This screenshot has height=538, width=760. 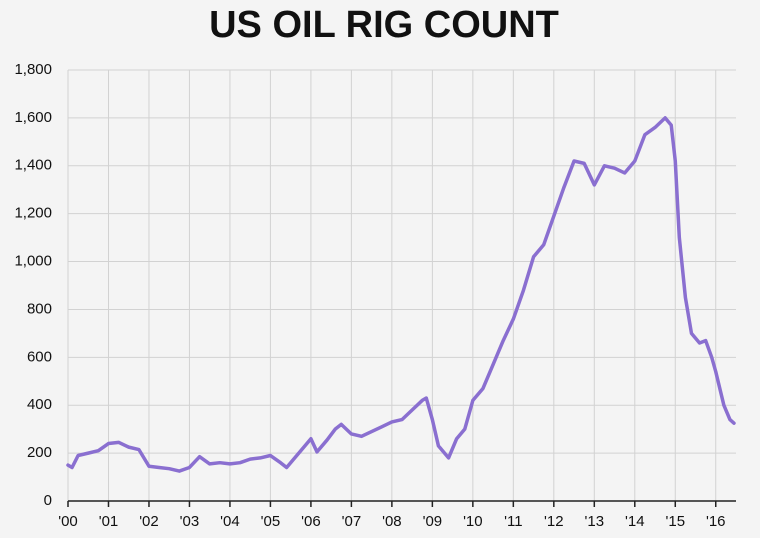 What do you see at coordinates (433, 521) in the screenshot?
I see `x-tick-label: '09` at bounding box center [433, 521].